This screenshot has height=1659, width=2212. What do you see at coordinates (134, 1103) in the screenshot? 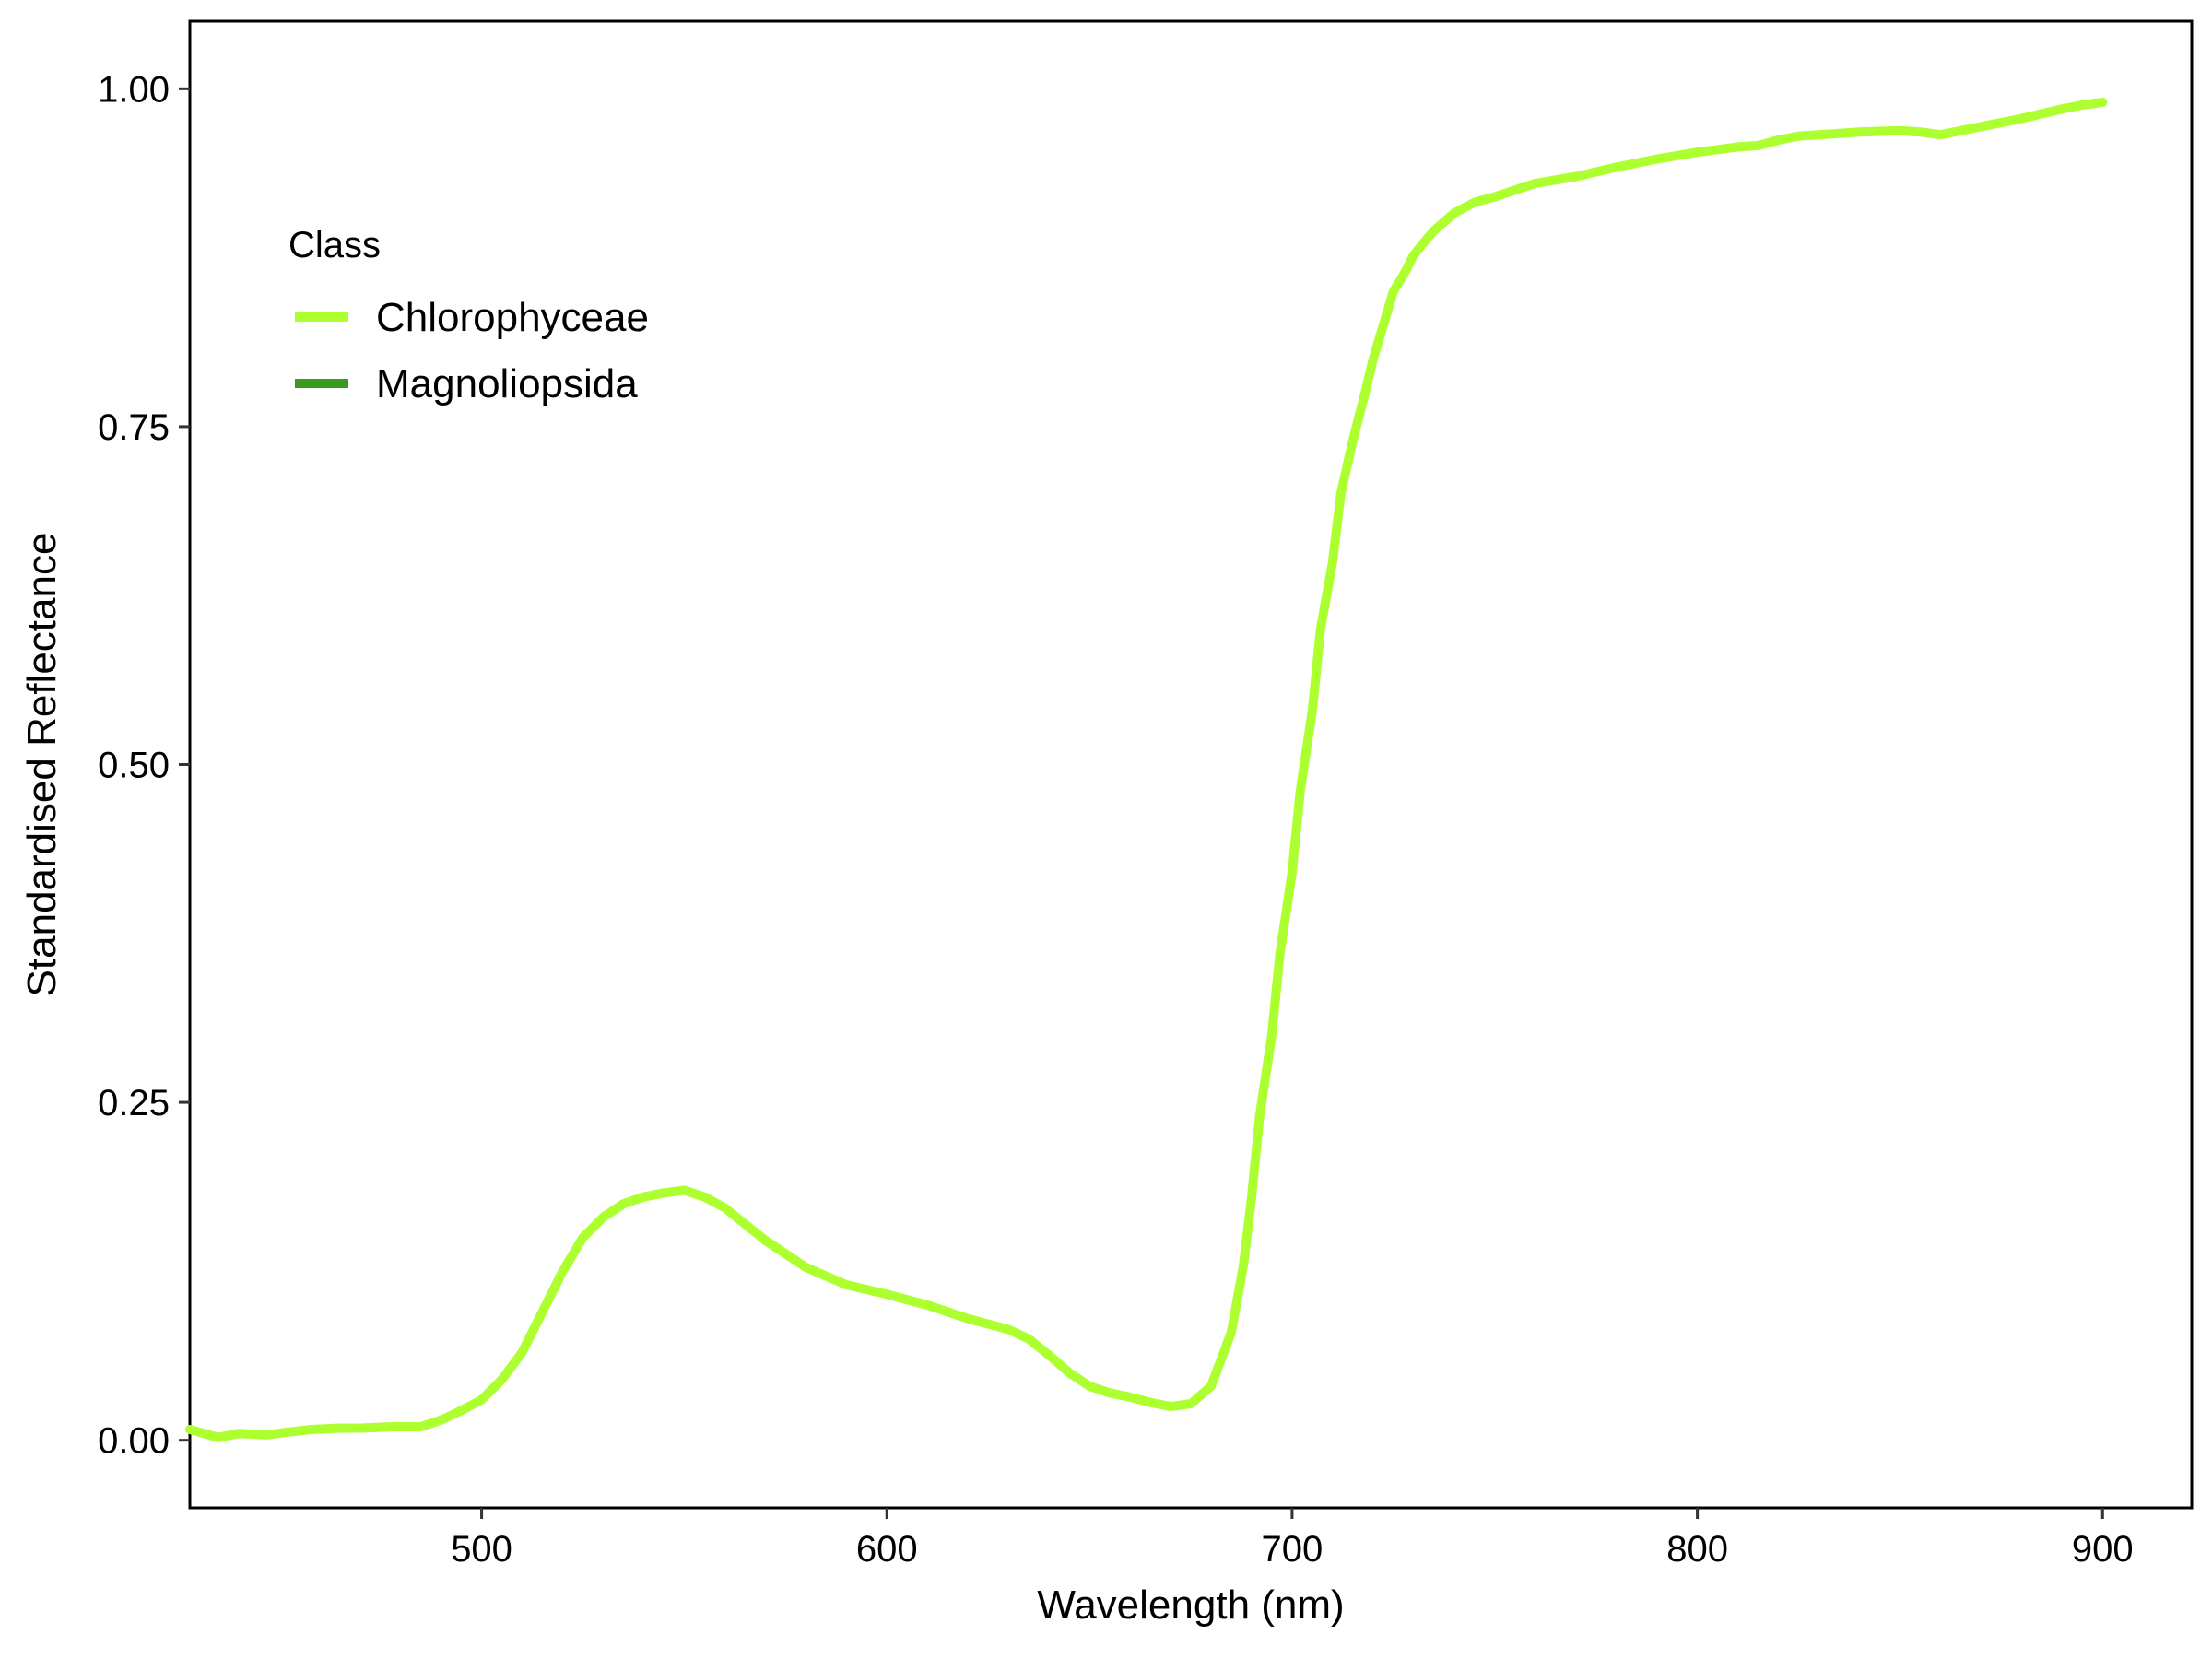
I see `y-tick-label: 0.25` at bounding box center [134, 1103].